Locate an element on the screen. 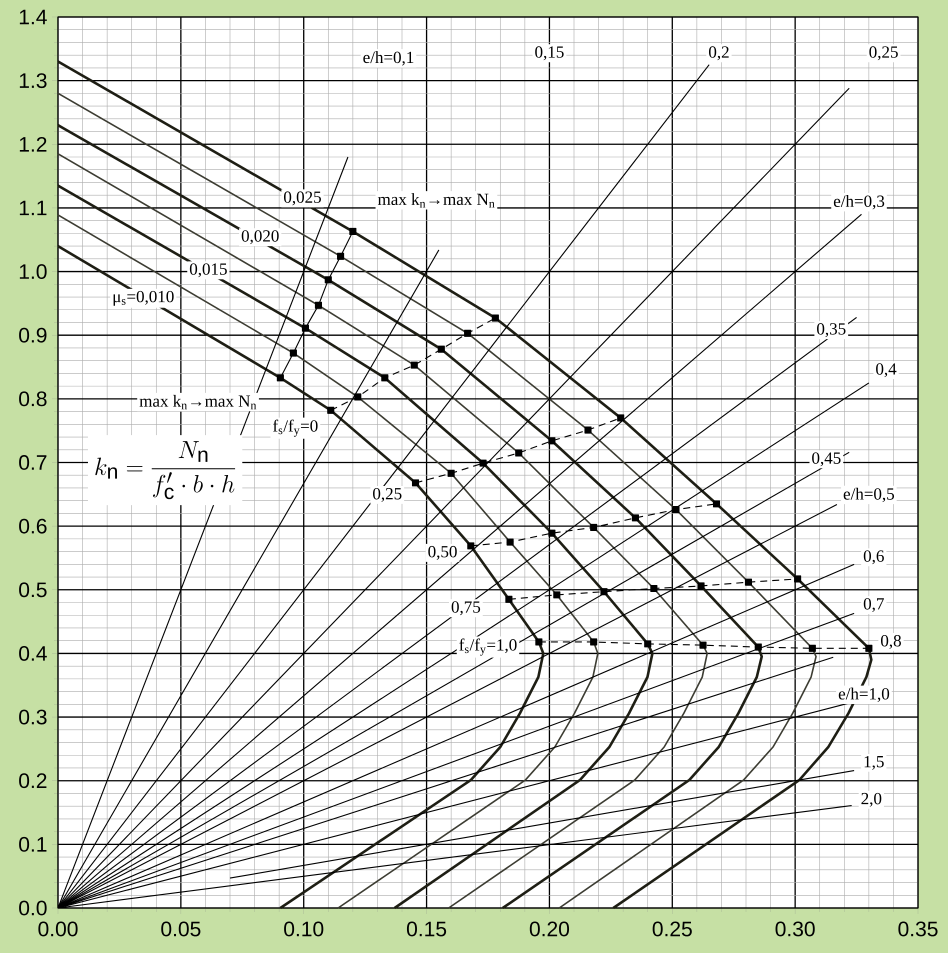 The image size is (948, 953). y-tick-label: 0.4 is located at coordinates (33, 653).